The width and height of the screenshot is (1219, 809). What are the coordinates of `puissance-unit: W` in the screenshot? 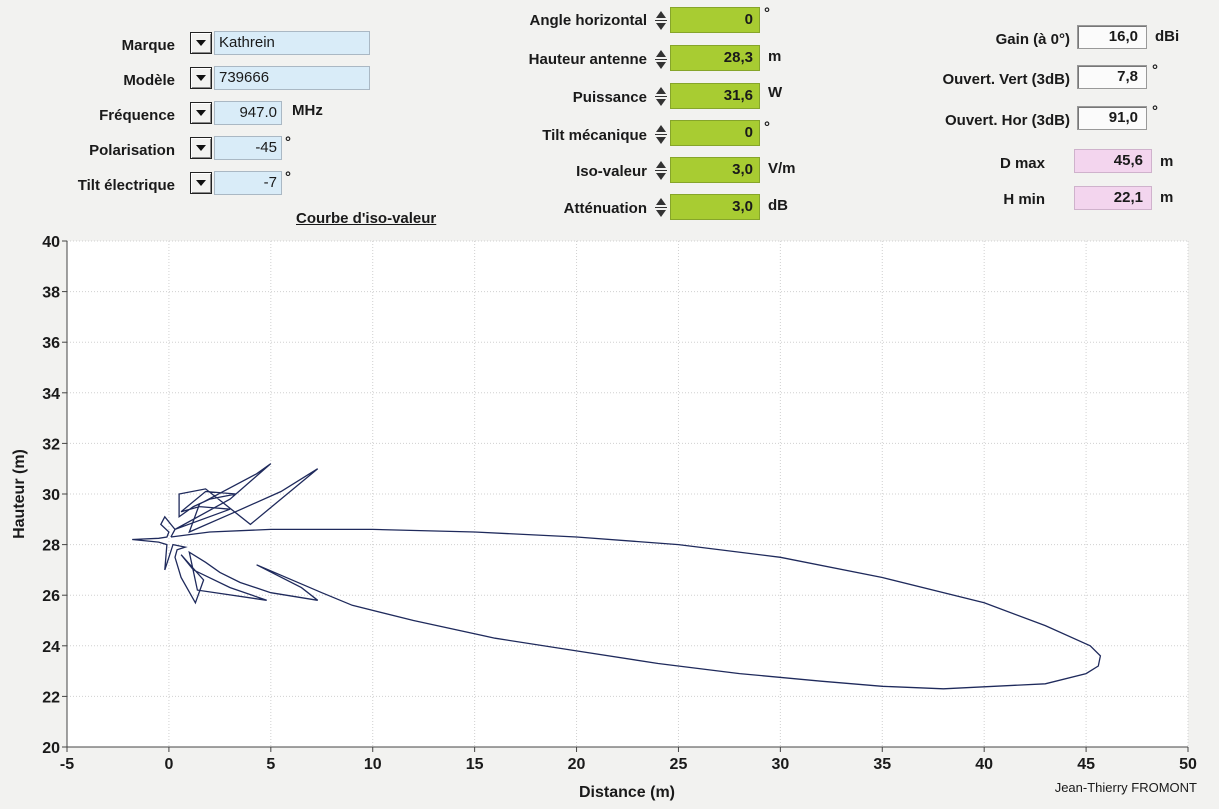 It's located at (775, 92).